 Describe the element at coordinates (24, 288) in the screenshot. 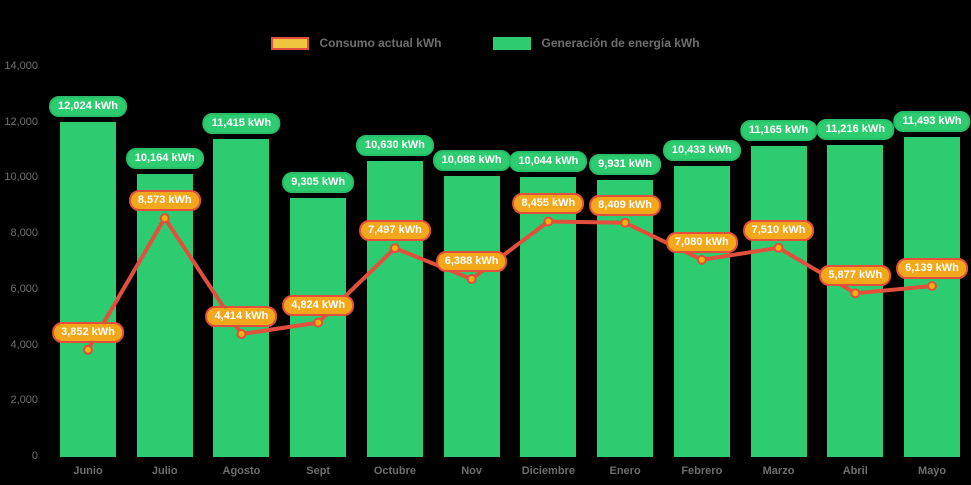

I see `y-tick-6000: 6,000` at that location.